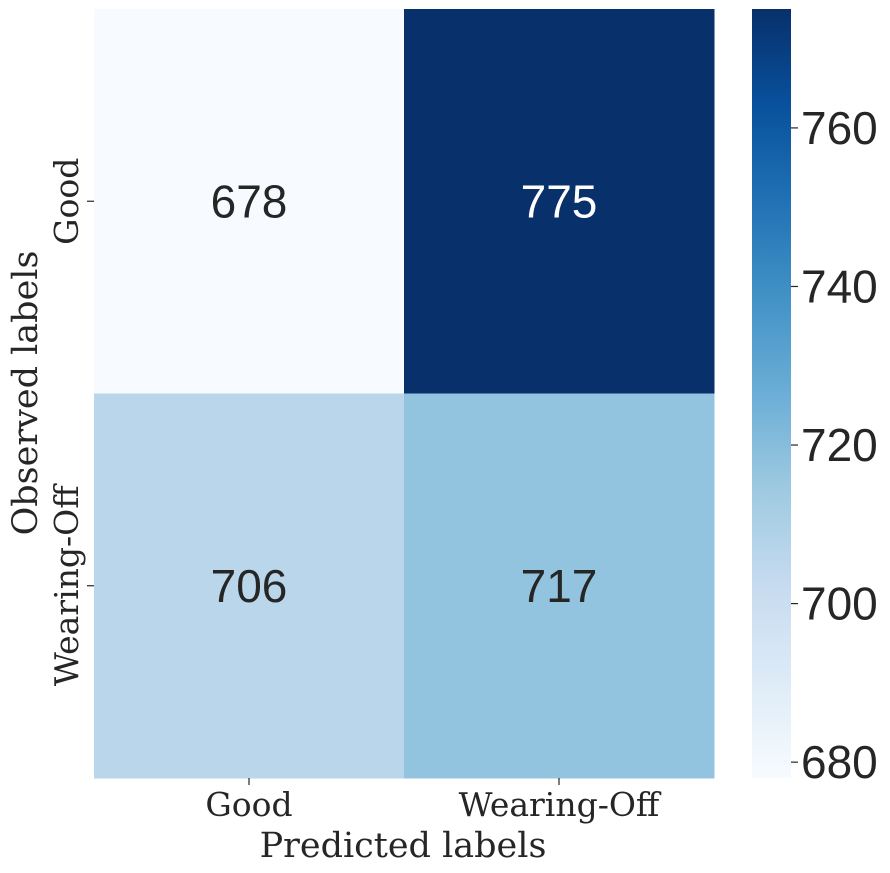  Describe the element at coordinates (403, 846) in the screenshot. I see `x-axis-title: Predicted labels` at that location.